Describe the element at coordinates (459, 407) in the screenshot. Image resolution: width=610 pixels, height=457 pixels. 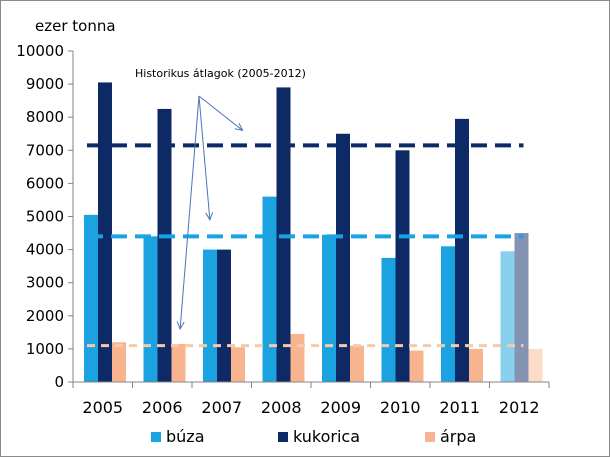
I see `x-tick-label: 2011` at that location.